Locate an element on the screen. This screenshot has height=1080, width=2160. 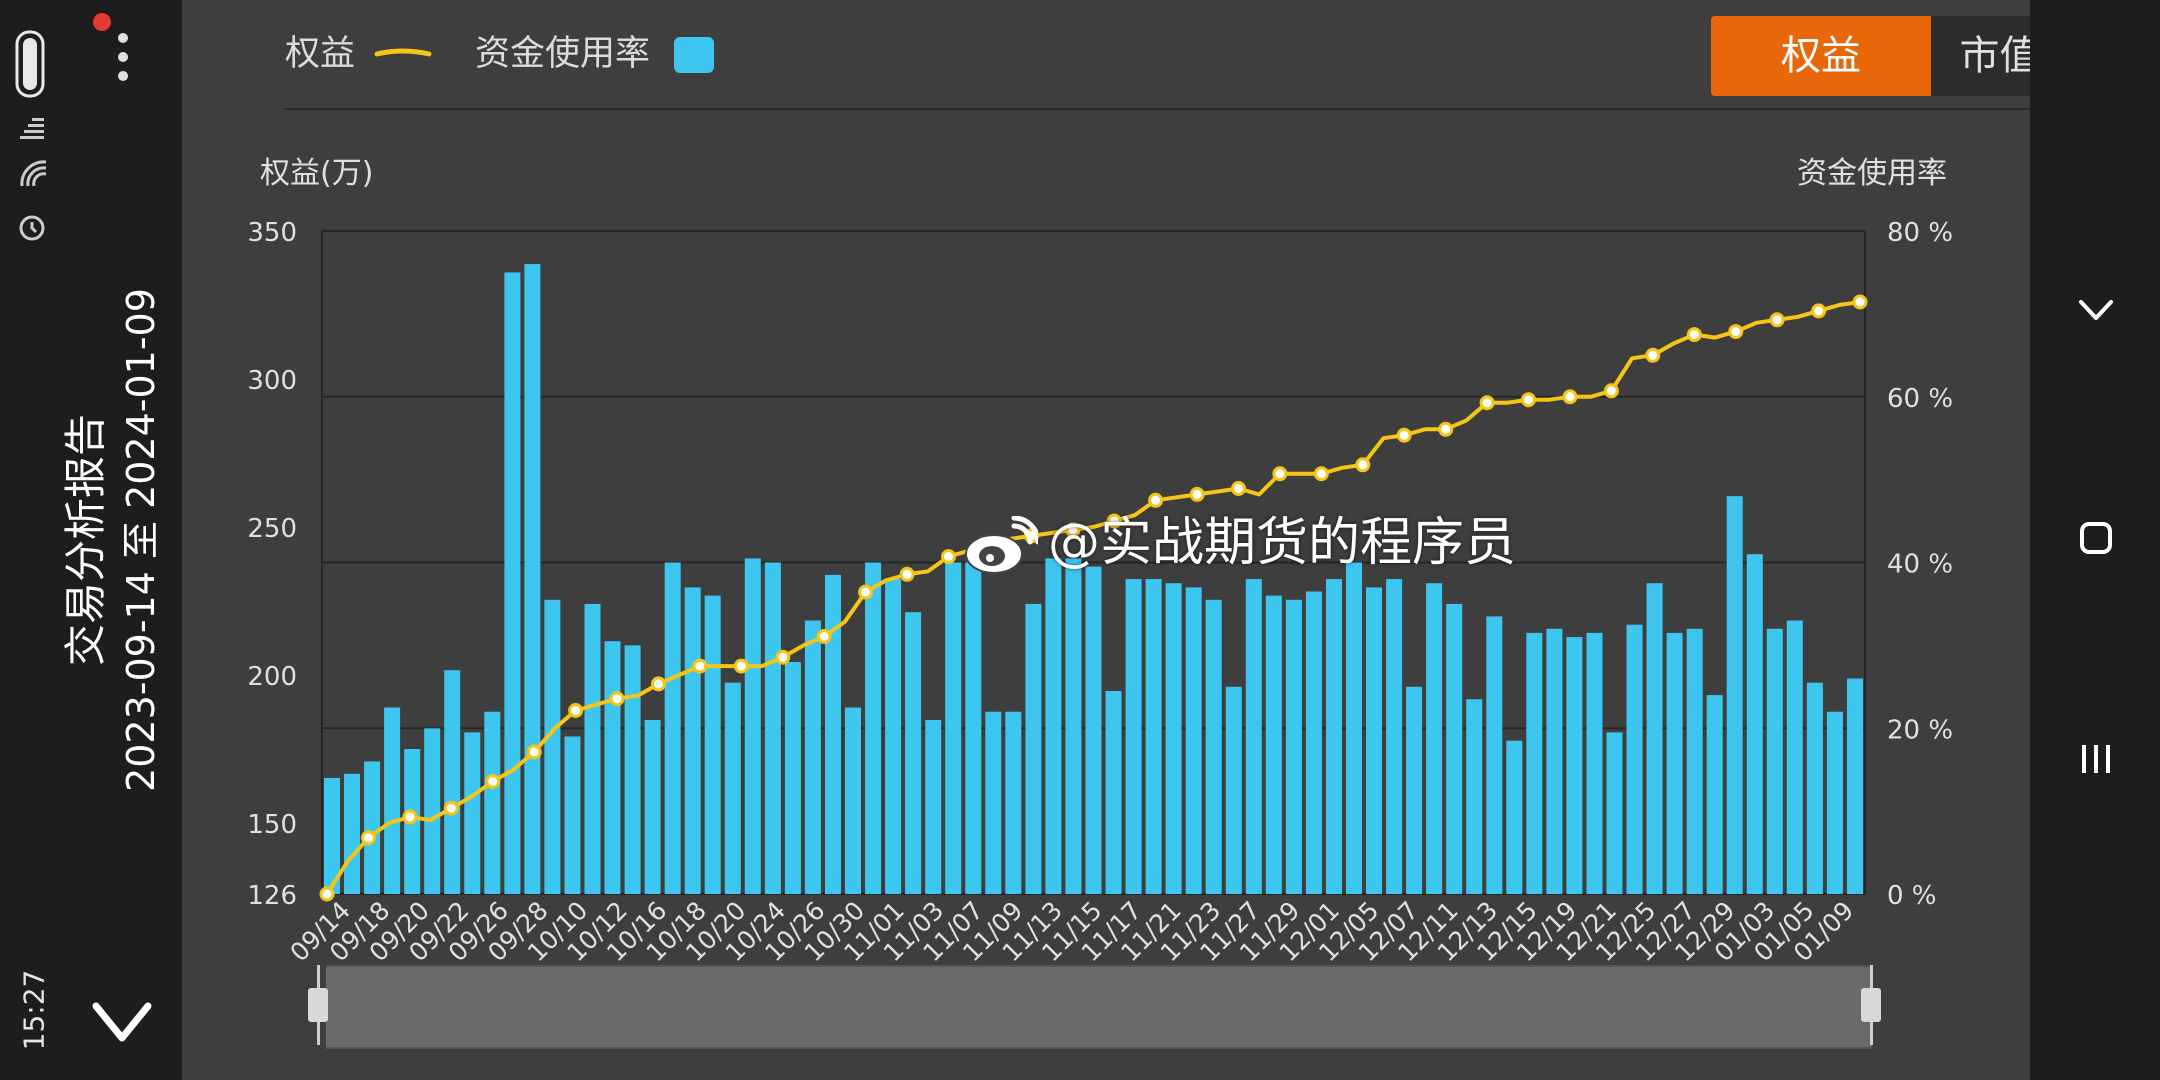
range-slider-right-grip is located at coordinates (1871, 1005).